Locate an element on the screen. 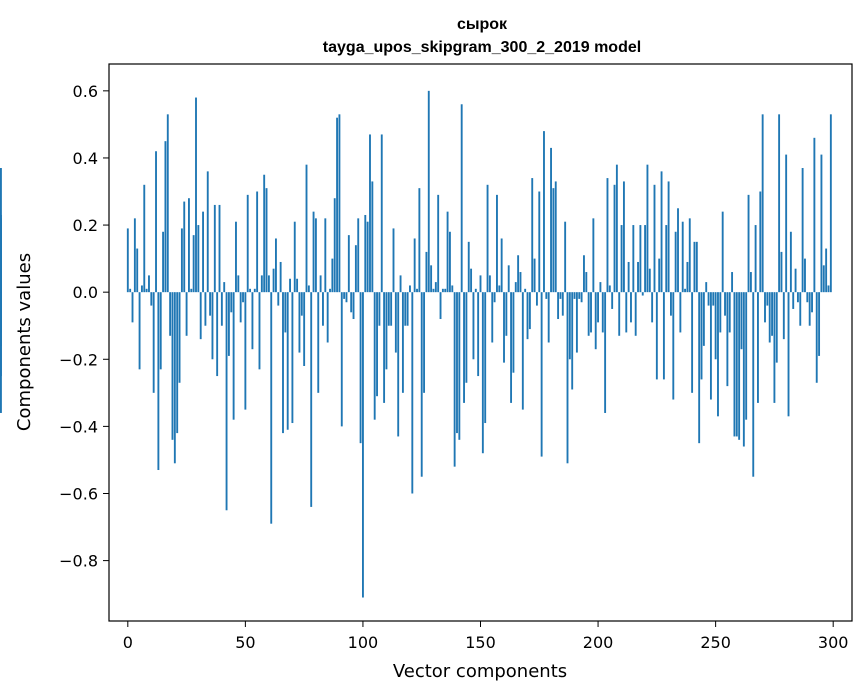 This screenshot has width=867, height=696. y-tick-label: −0.4 is located at coordinates (78, 426).